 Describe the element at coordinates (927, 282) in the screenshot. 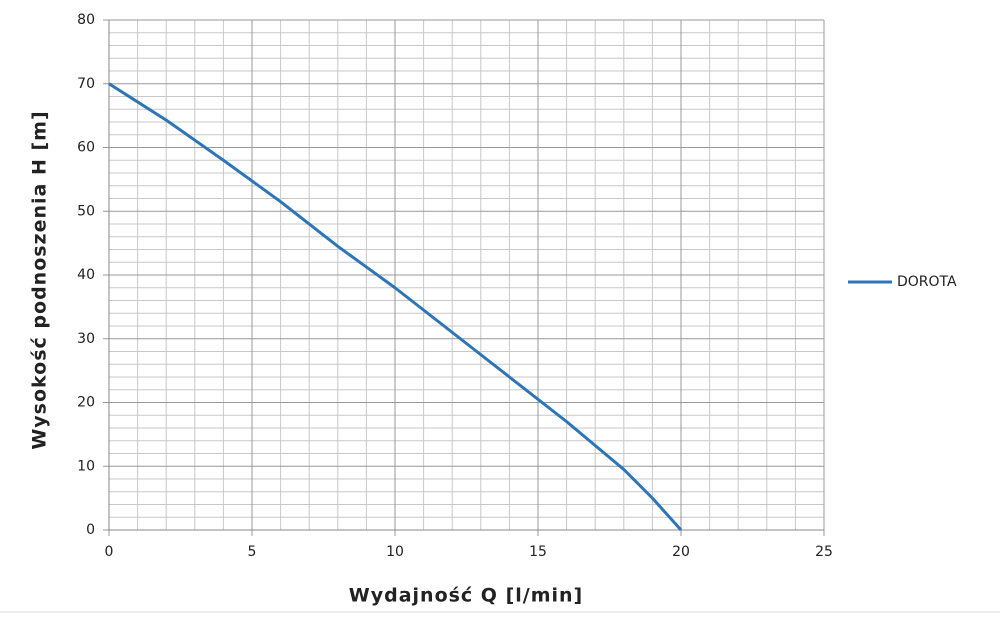

I see `legend-label: DOROTA` at that location.